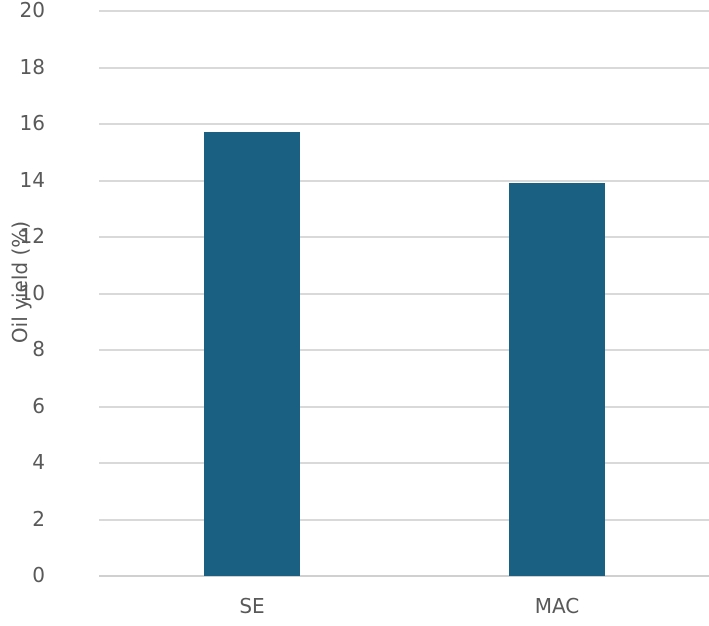  I want to click on y-tick-label: 6, so click(38, 405).